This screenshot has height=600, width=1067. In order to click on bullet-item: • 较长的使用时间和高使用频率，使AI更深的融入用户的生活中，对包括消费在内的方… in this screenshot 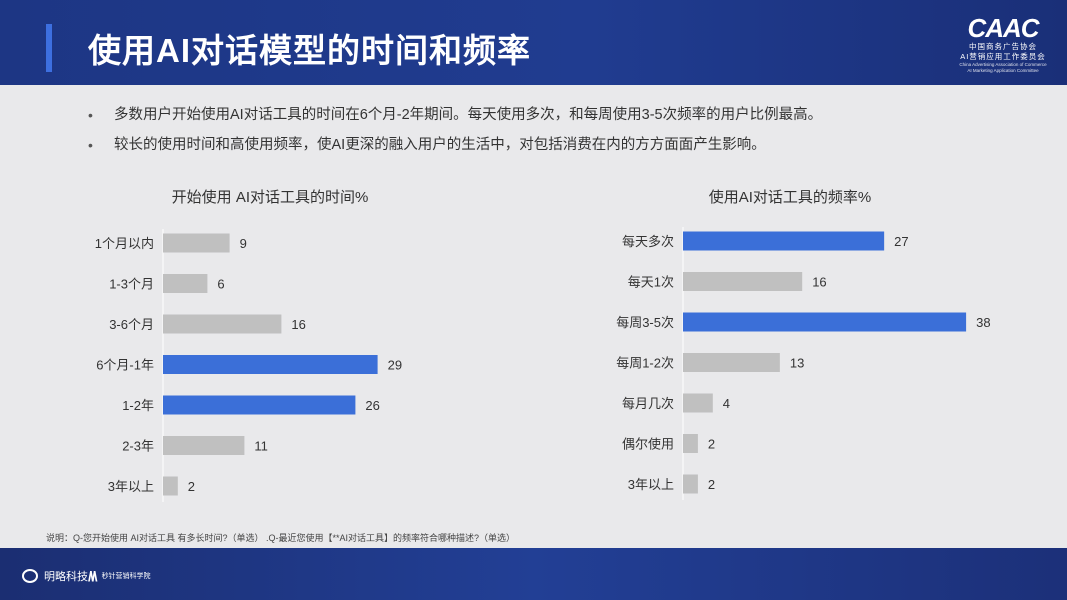, I will do `click(548, 145)`.